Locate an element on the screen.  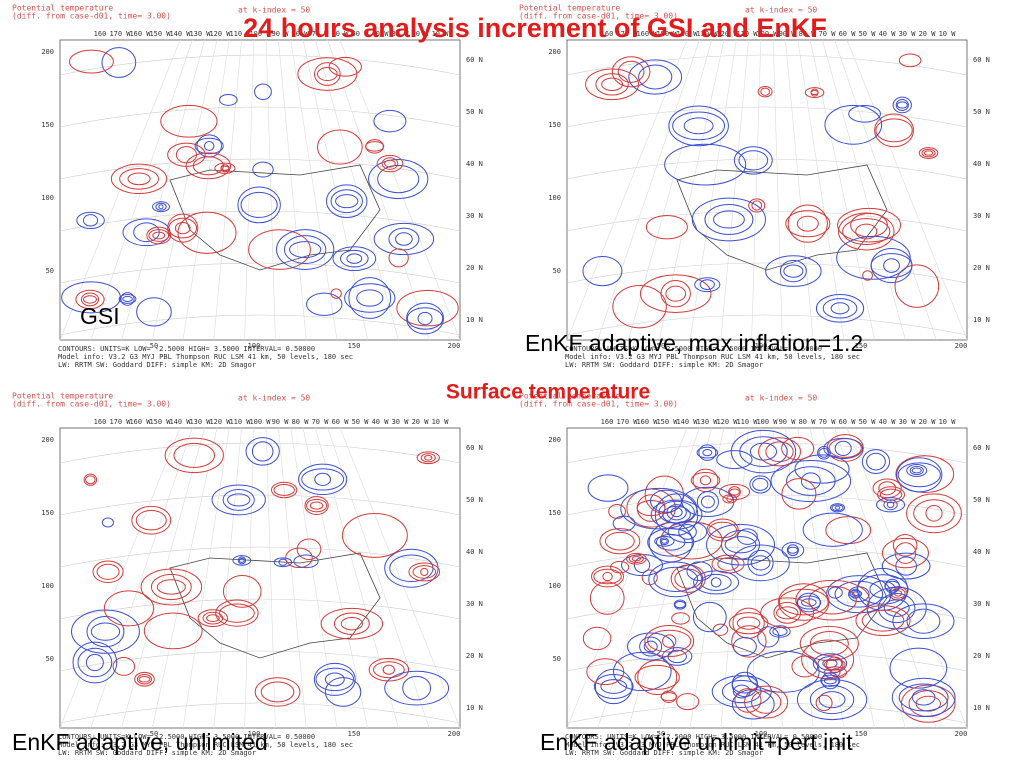
lon-label: 50 W is located at coordinates (868, 422).